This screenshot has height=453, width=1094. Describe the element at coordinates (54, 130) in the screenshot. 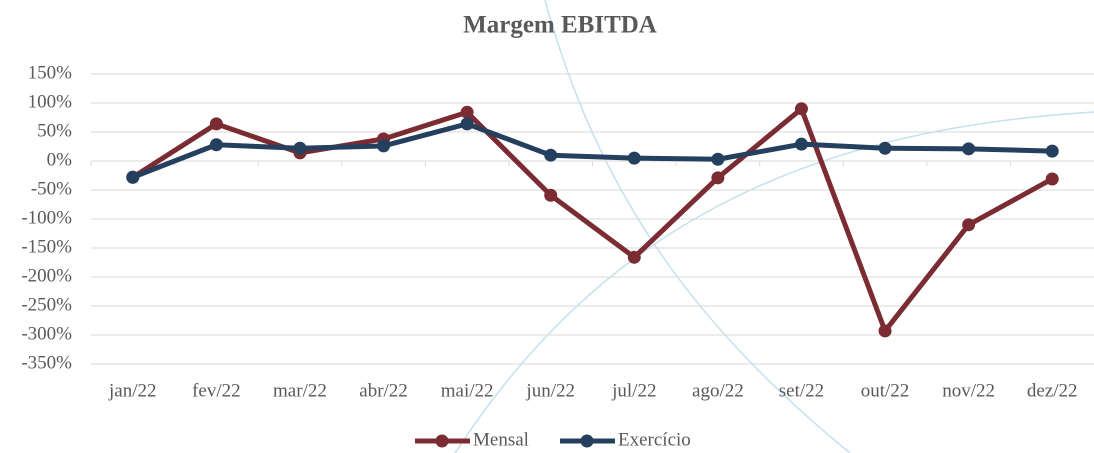

I see `y-tick-label: 50%` at that location.